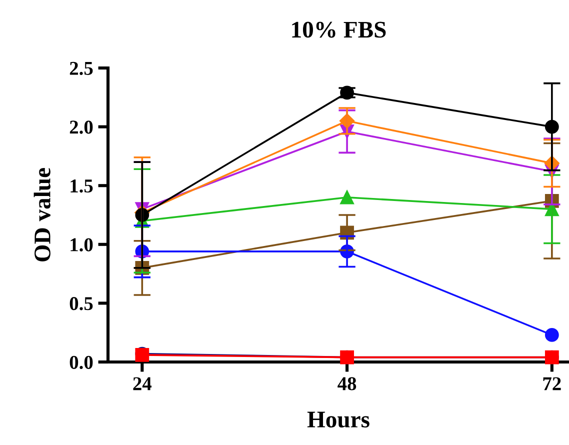 The image size is (569, 445). I want to click on y-tick-label: 1.5, so click(81, 186).